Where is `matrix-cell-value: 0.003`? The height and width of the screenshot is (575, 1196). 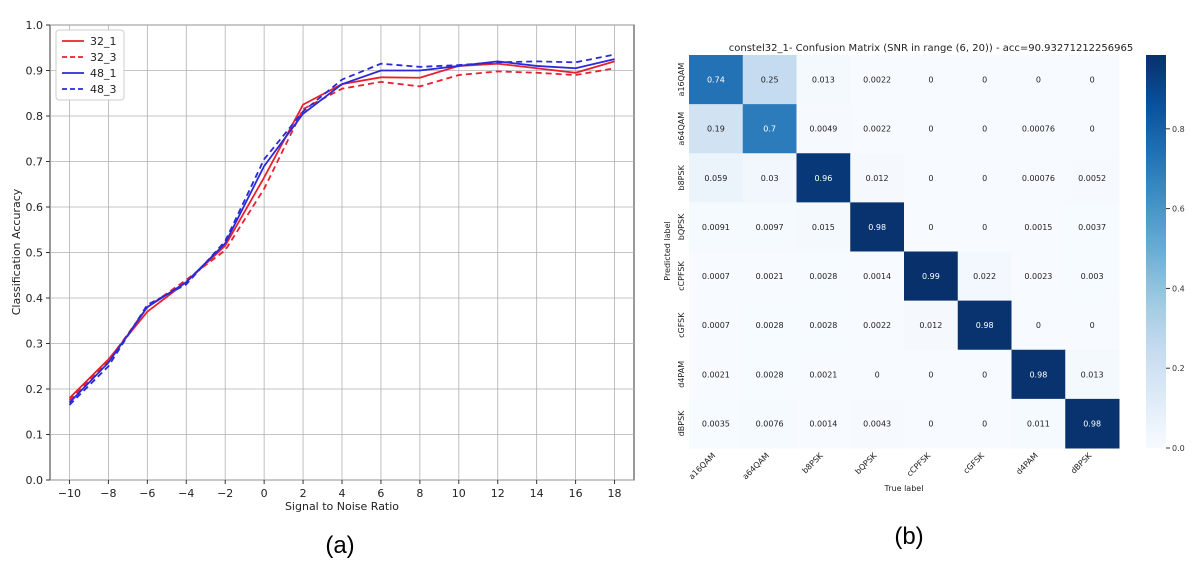 matrix-cell-value: 0.003 is located at coordinates (1092, 276).